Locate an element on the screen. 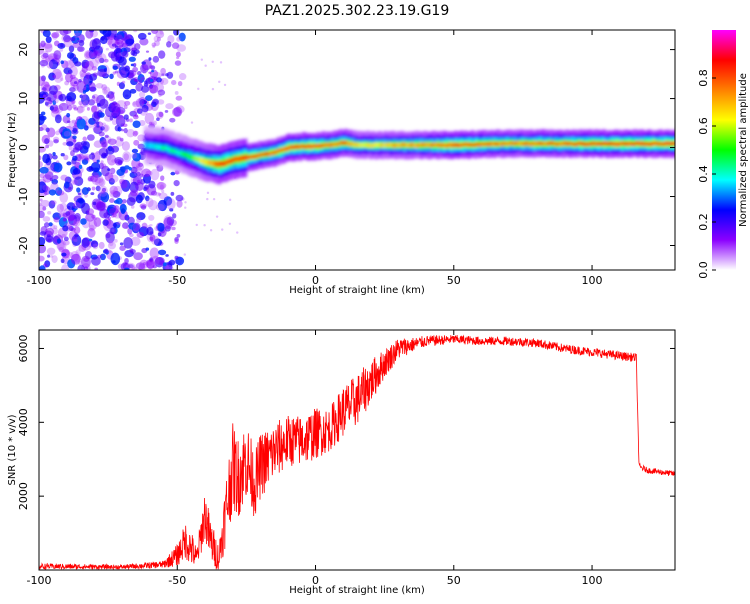 Image resolution: width=750 pixels, height=604 pixels. spectrogram-ridge is located at coordinates (410, 154).